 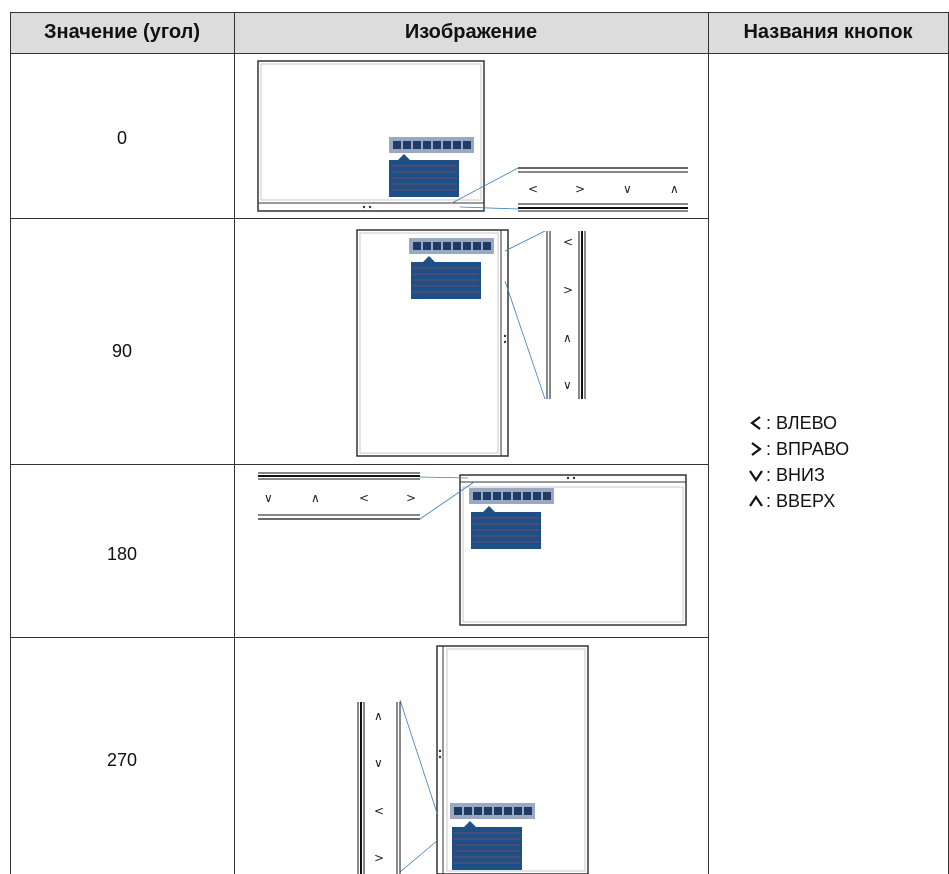 I want to click on header-buttons: Названия кнопок, so click(x=828, y=32).